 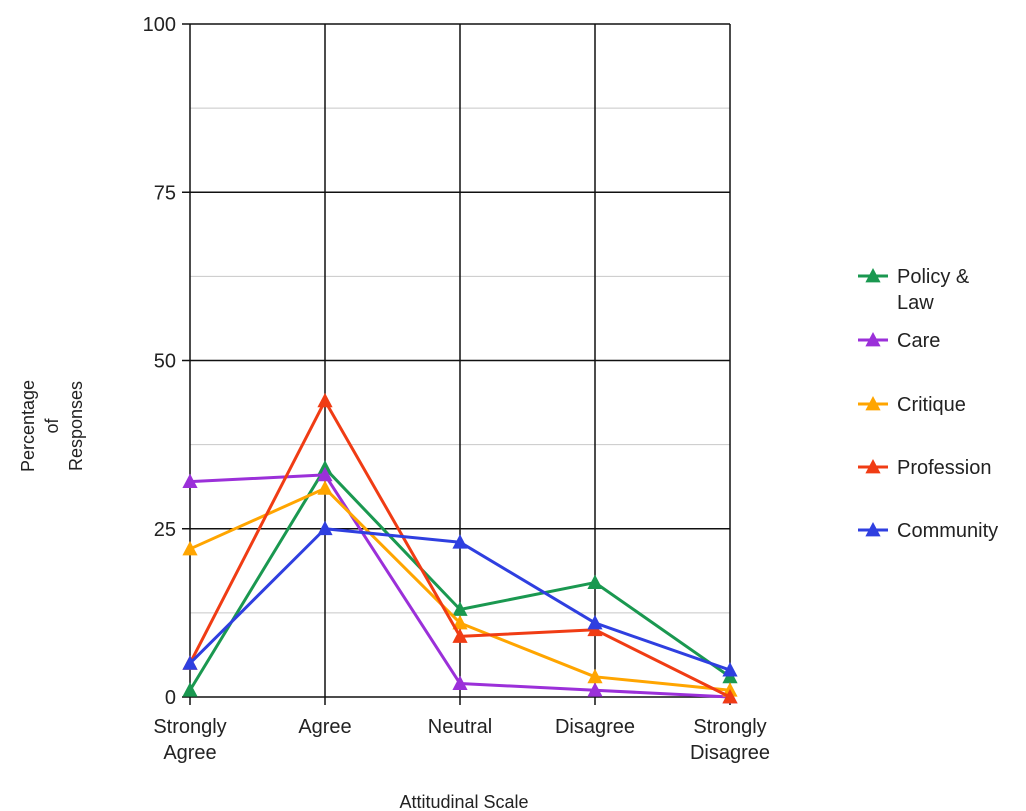 What do you see at coordinates (918, 341) in the screenshot?
I see `legend-label: Care` at bounding box center [918, 341].